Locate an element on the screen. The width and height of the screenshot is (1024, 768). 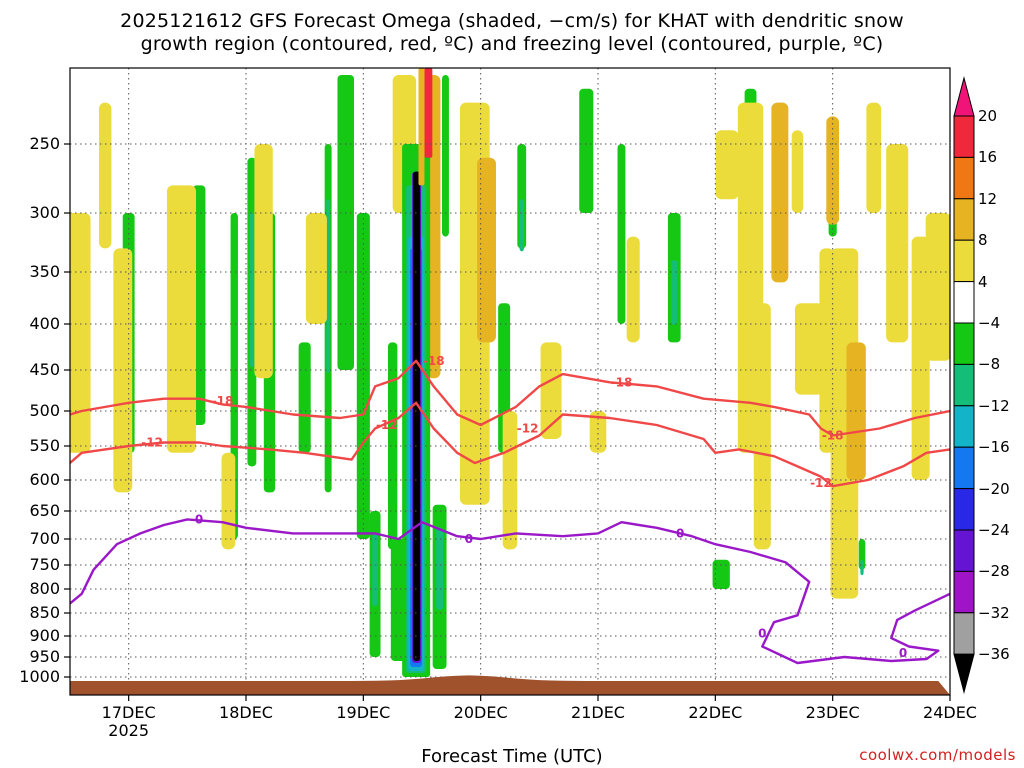
y-tick-label: 250 is located at coordinates (44, 143).